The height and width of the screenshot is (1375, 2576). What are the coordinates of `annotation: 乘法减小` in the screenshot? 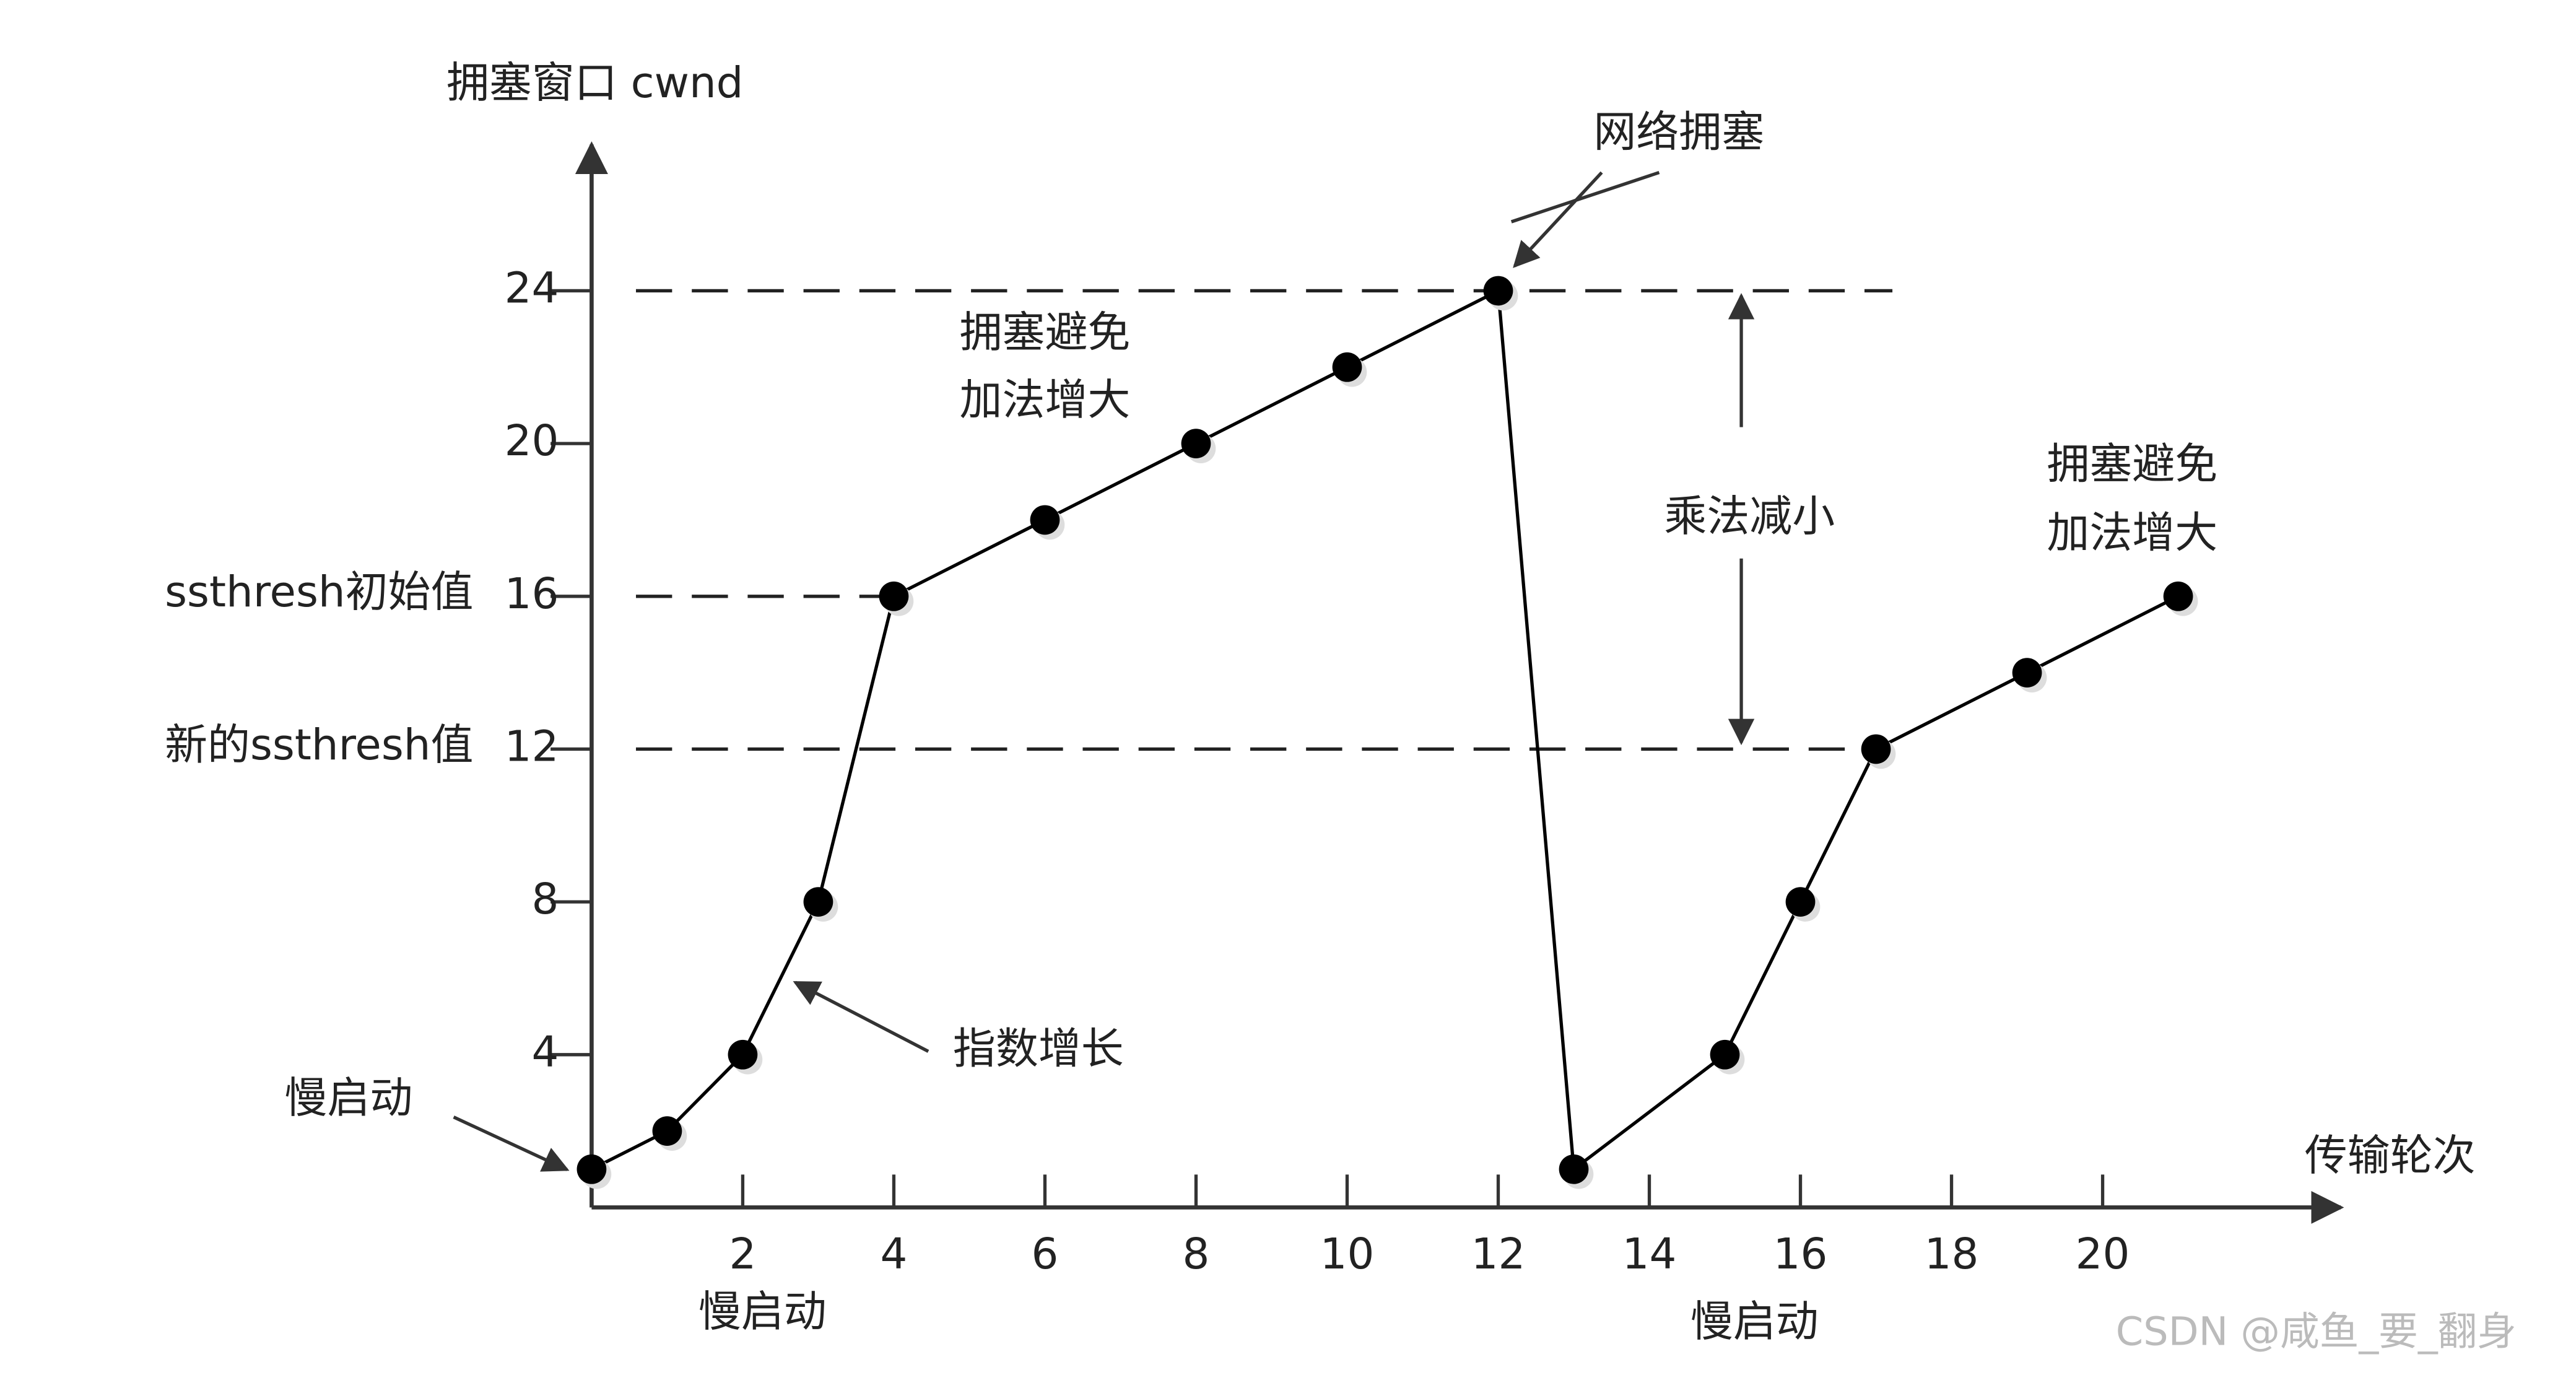 It's located at (1749, 516).